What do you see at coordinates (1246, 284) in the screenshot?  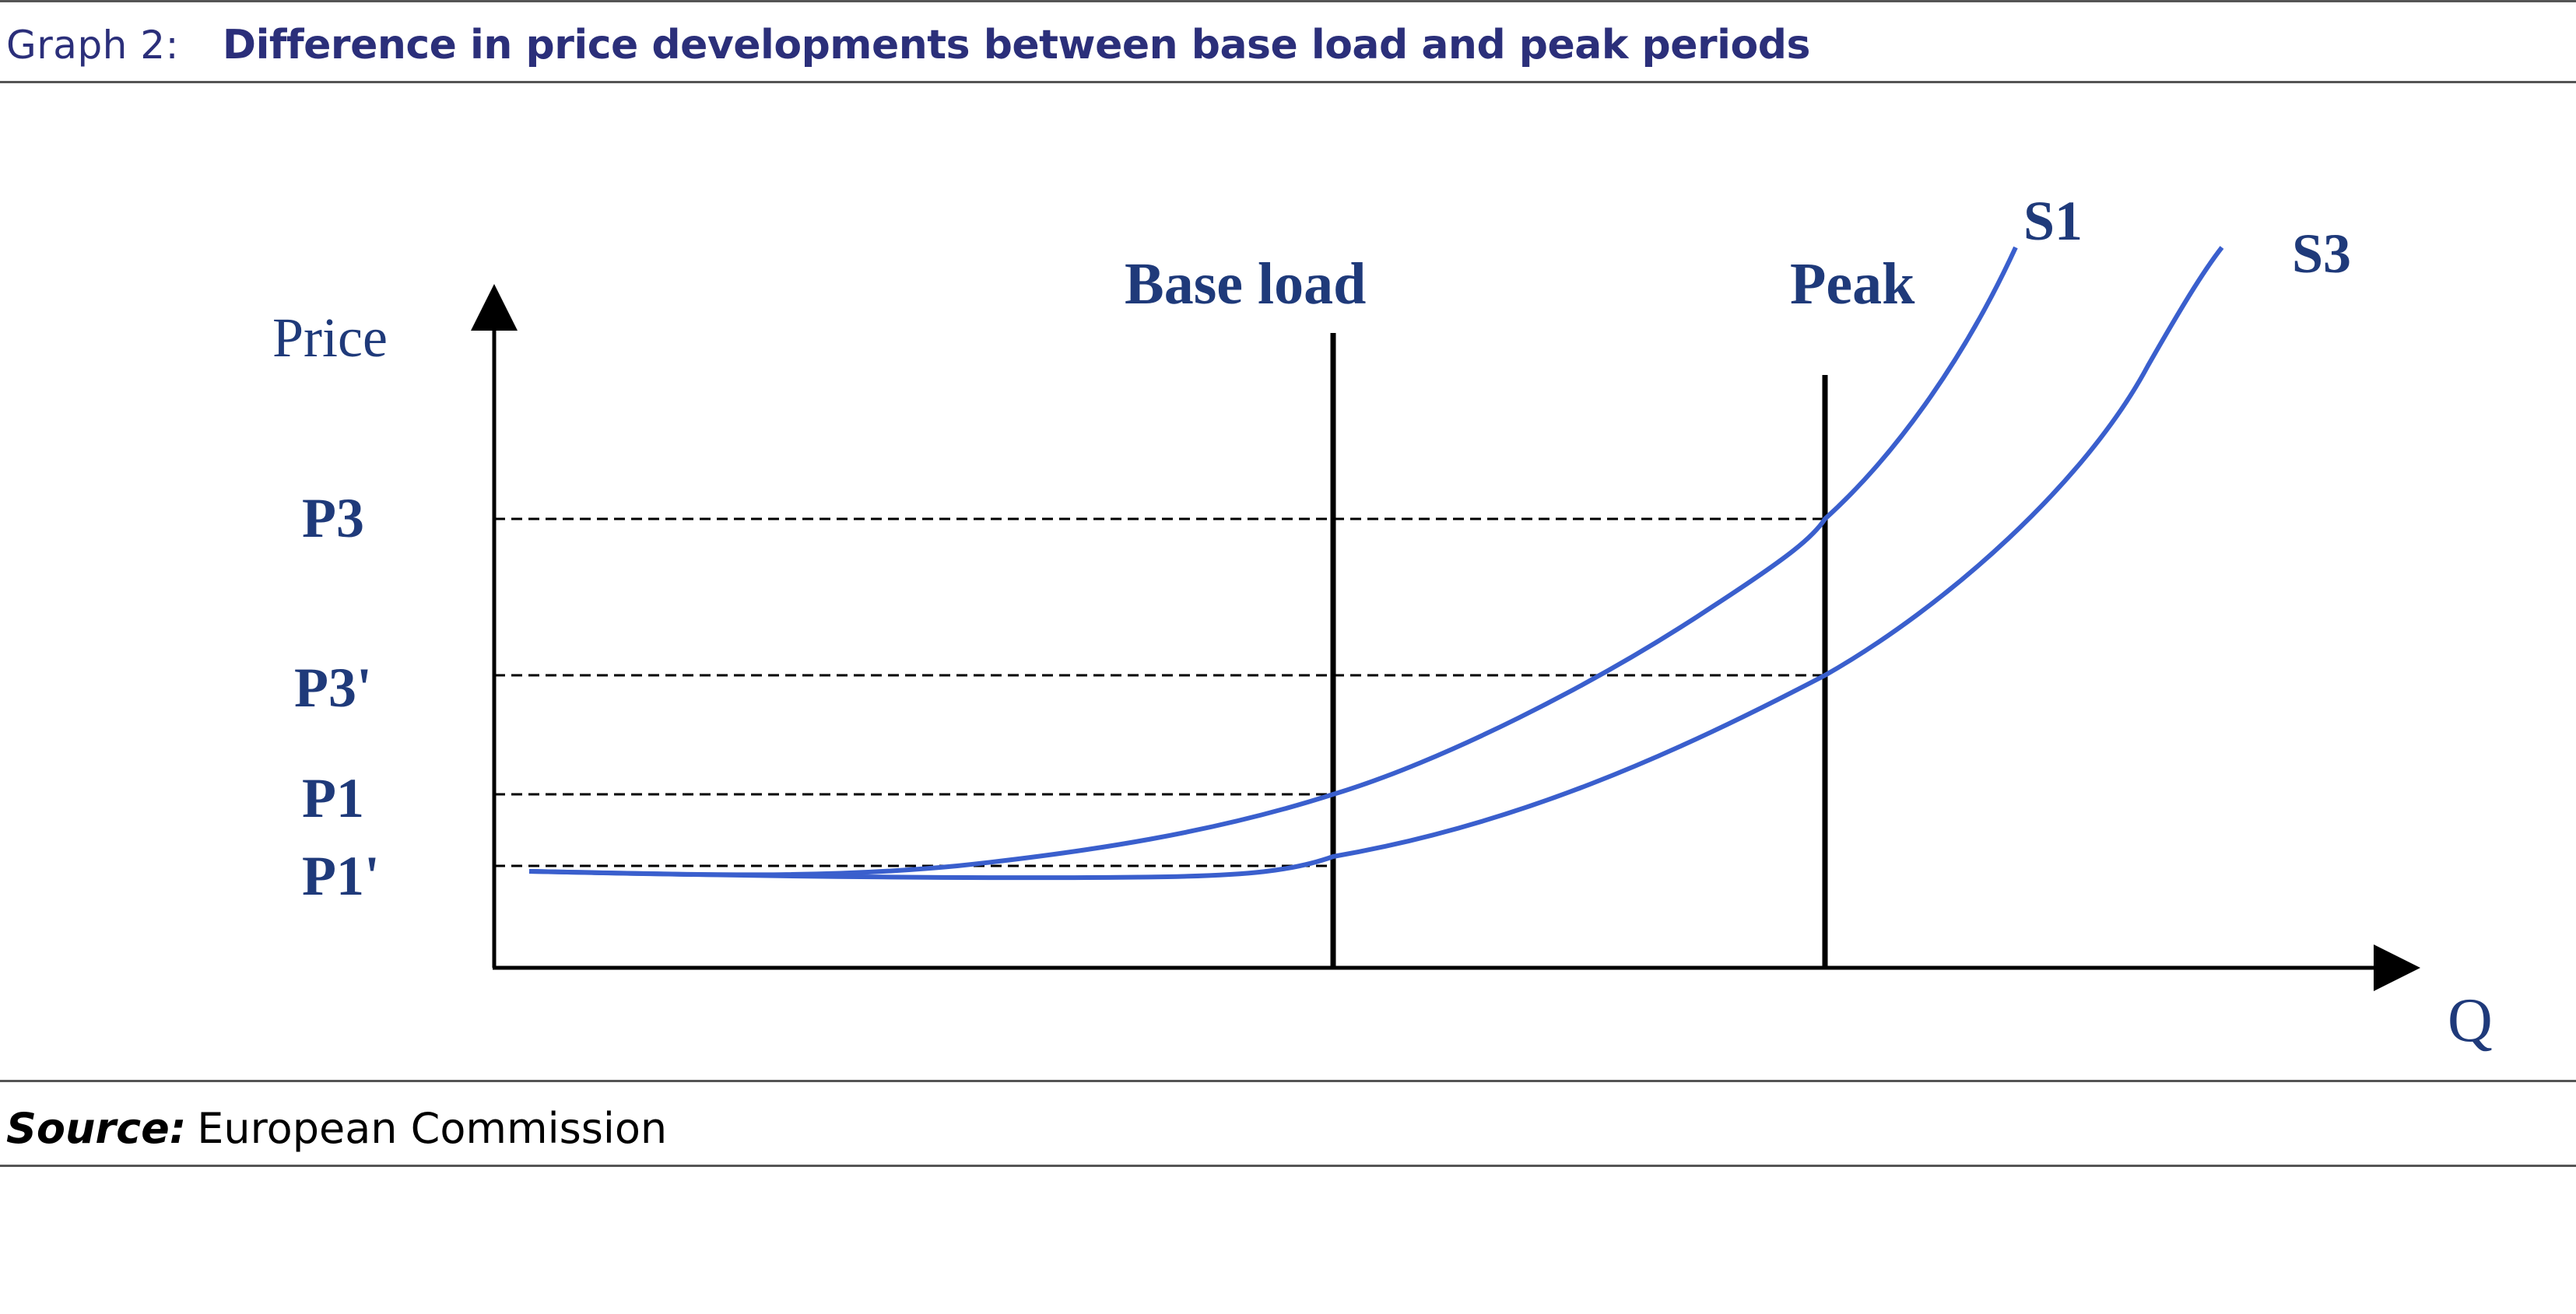 I see `base-load-label: Base load` at bounding box center [1246, 284].